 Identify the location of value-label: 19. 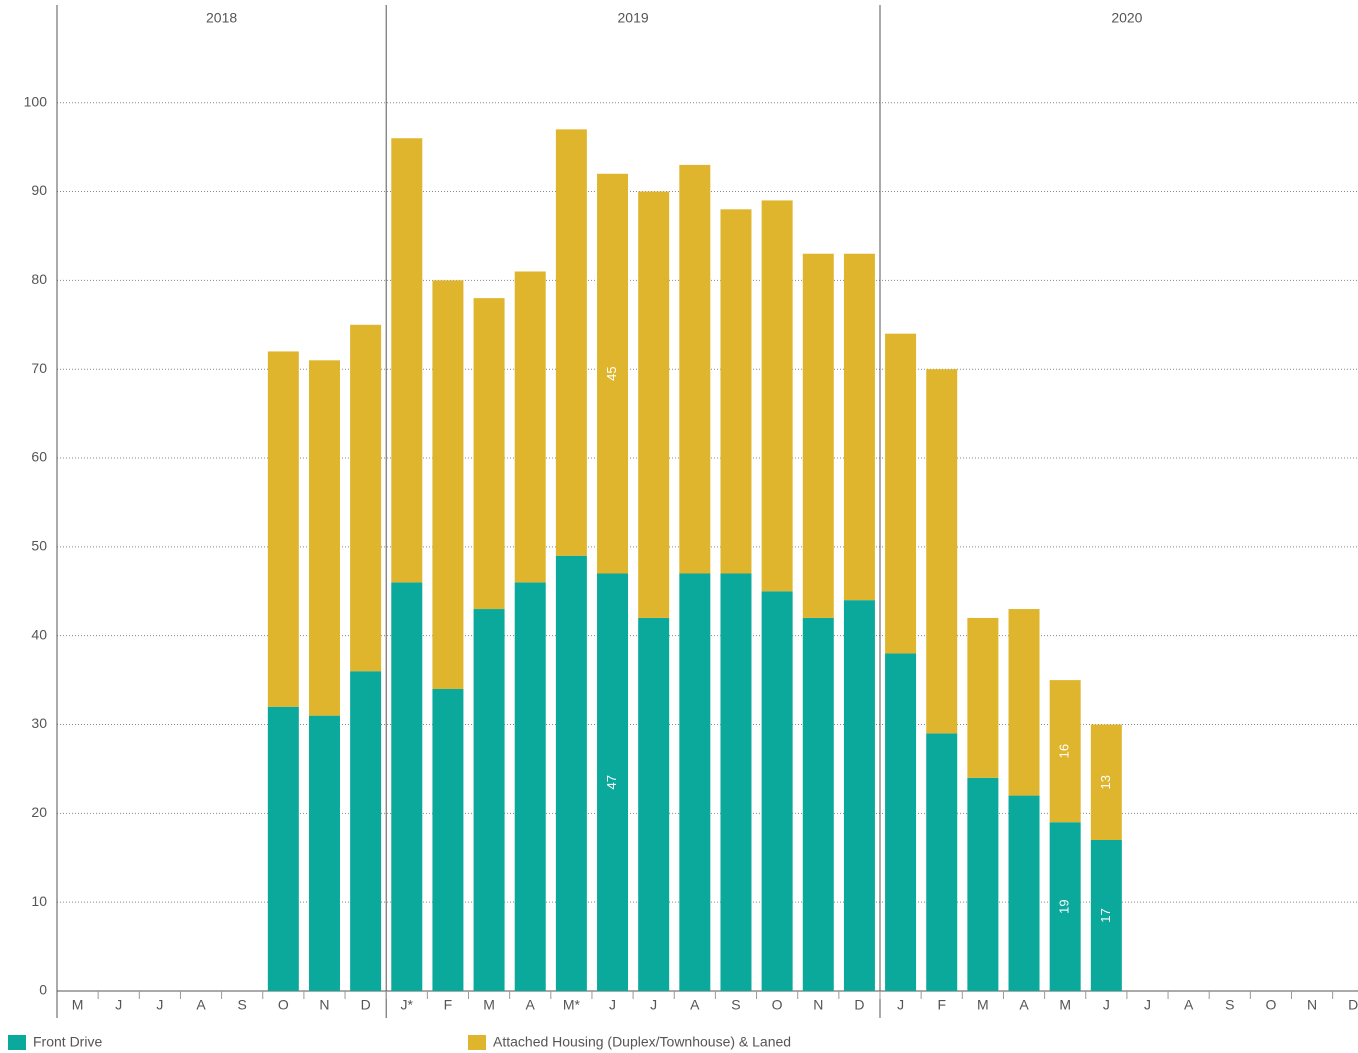
(1064, 906).